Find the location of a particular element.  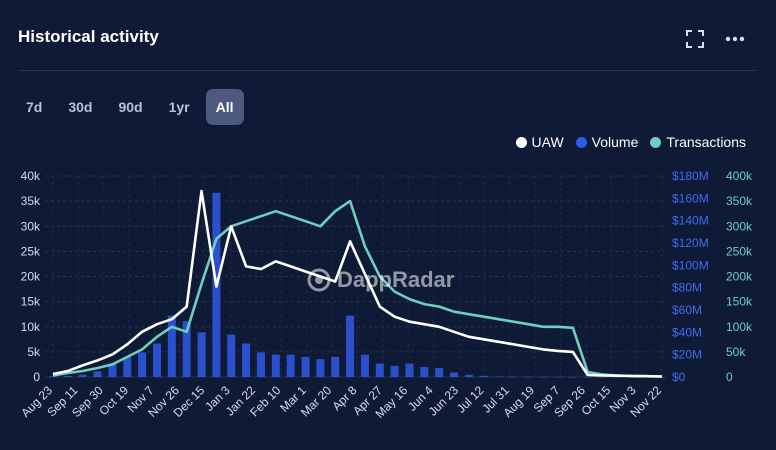

header-actions is located at coordinates (715, 39).